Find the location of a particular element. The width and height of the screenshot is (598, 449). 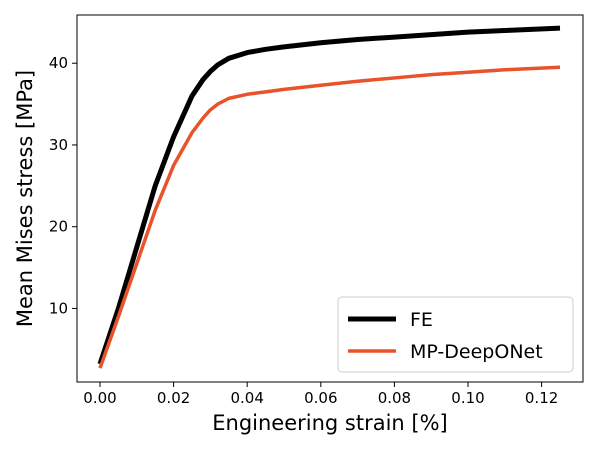

x-tick-label: 0.06 is located at coordinates (320, 398).